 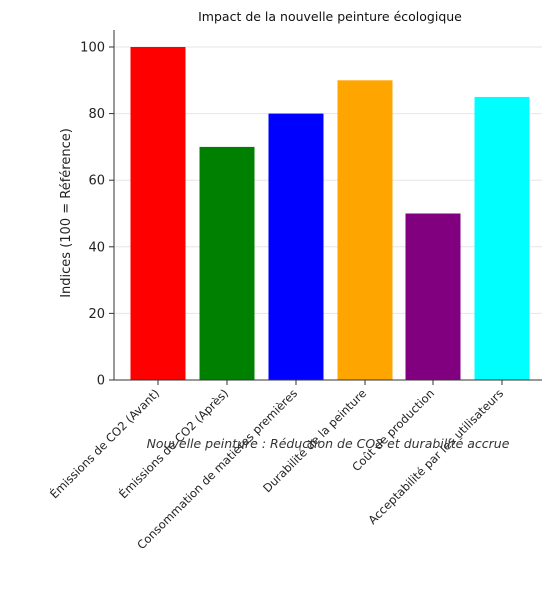 What do you see at coordinates (96, 181) in the screenshot?
I see `y-tick-label: 60` at bounding box center [96, 181].